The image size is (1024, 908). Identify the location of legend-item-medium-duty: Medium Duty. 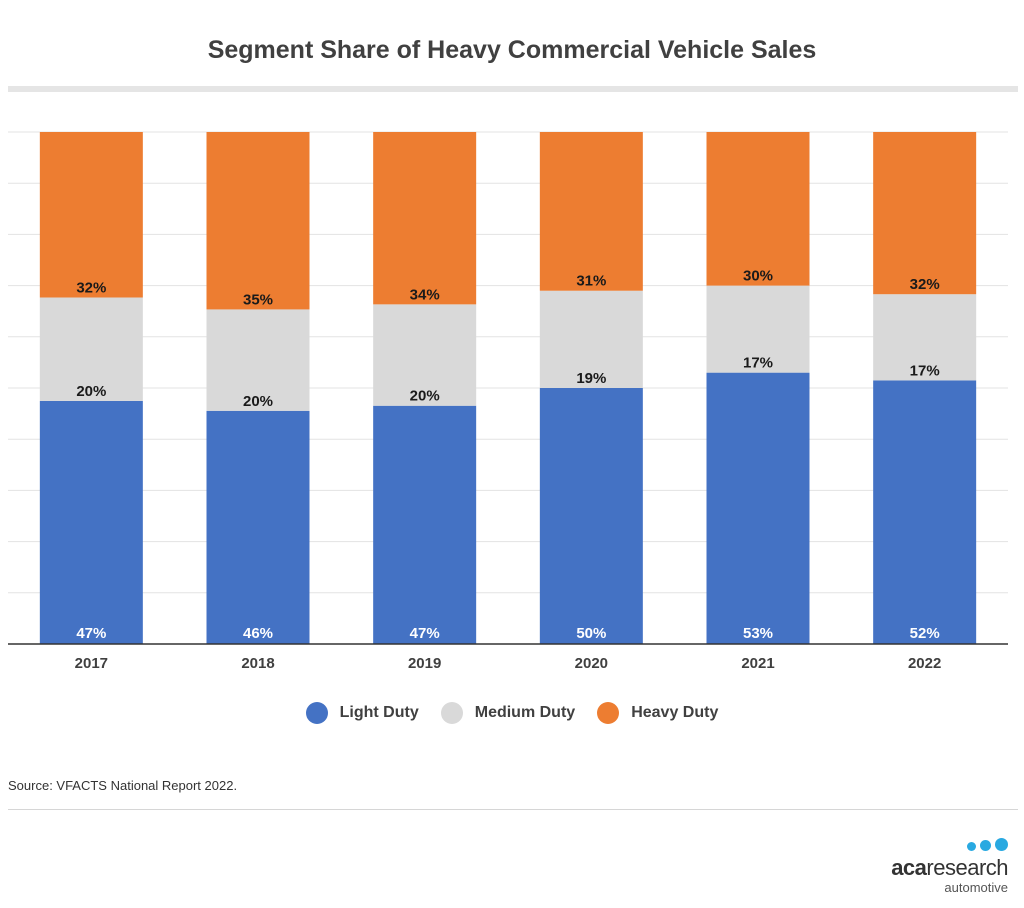
(508, 713).